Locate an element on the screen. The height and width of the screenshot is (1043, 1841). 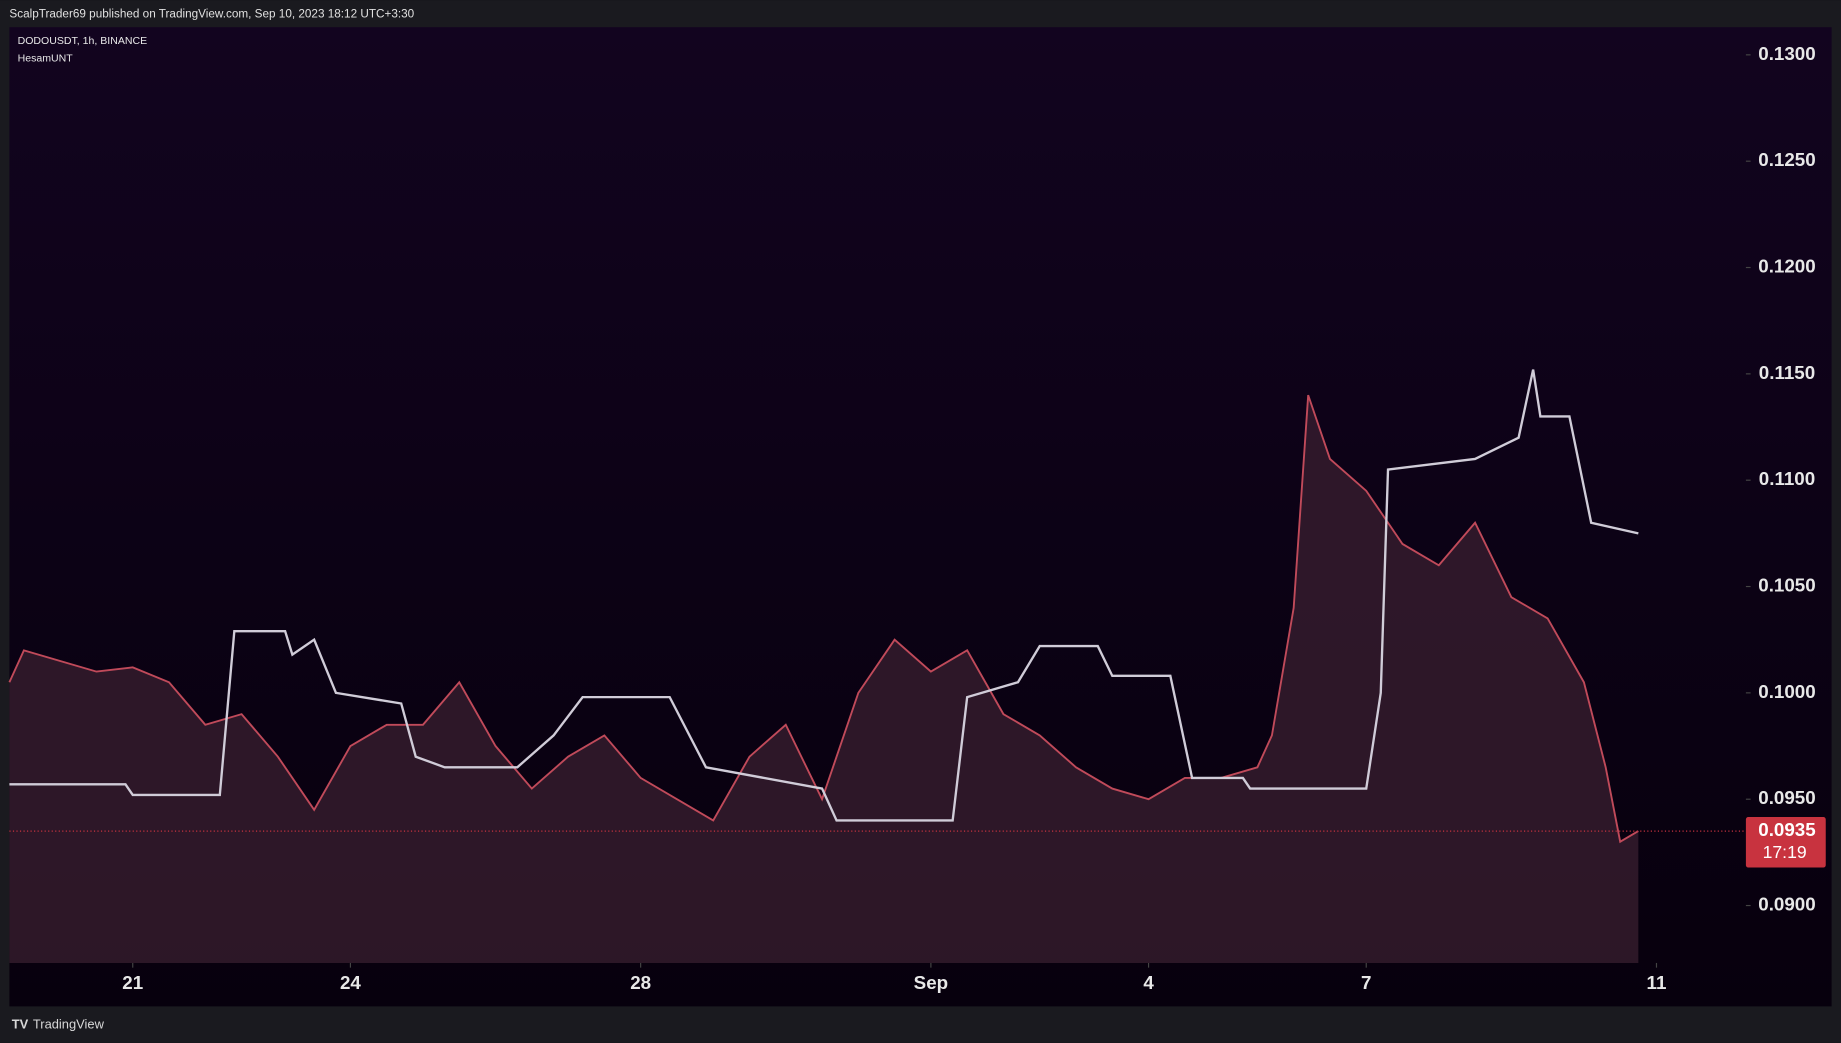
x-tick-label: Sep is located at coordinates (931, 982).